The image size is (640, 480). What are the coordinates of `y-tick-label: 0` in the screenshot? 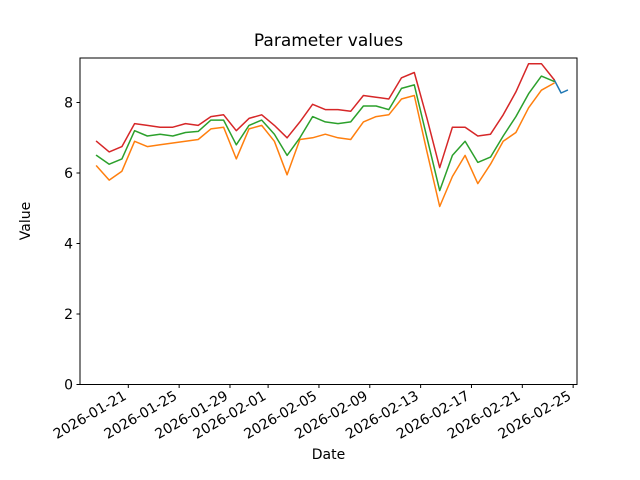 It's located at (68, 386).